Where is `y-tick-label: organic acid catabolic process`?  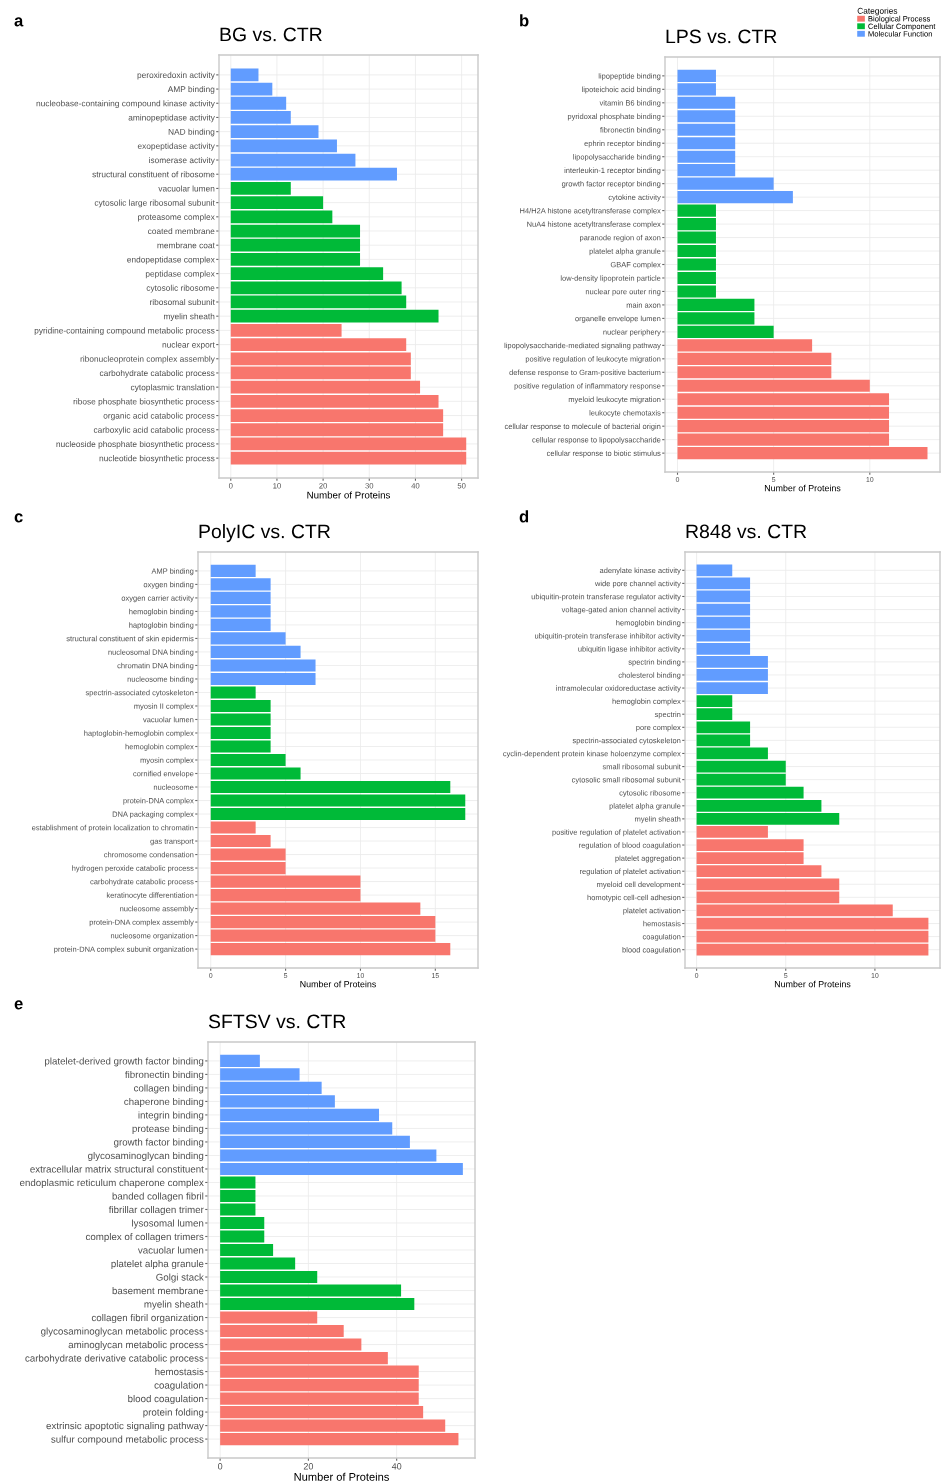 y-tick-label: organic acid catabolic process is located at coordinates (159, 416).